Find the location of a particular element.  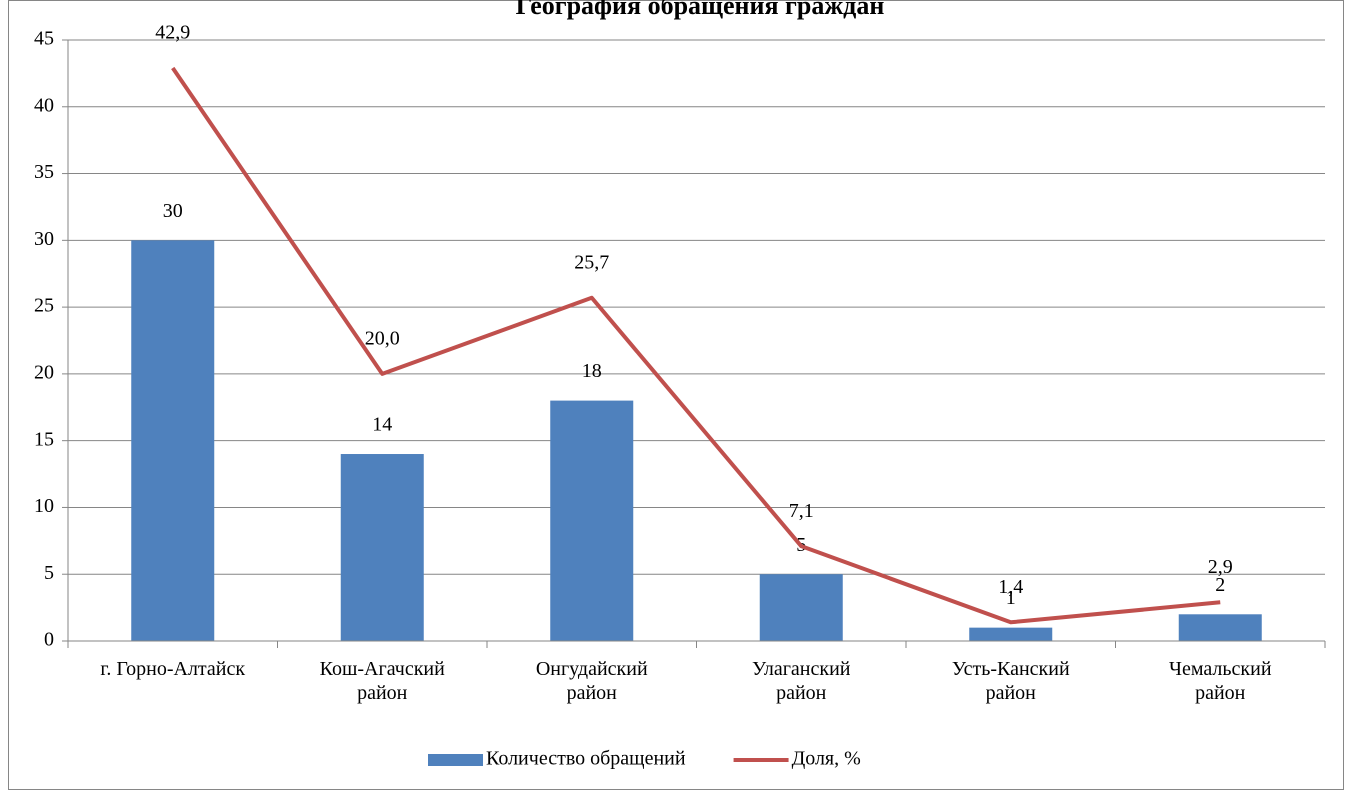

bar-value-label: 30 is located at coordinates (173, 211).